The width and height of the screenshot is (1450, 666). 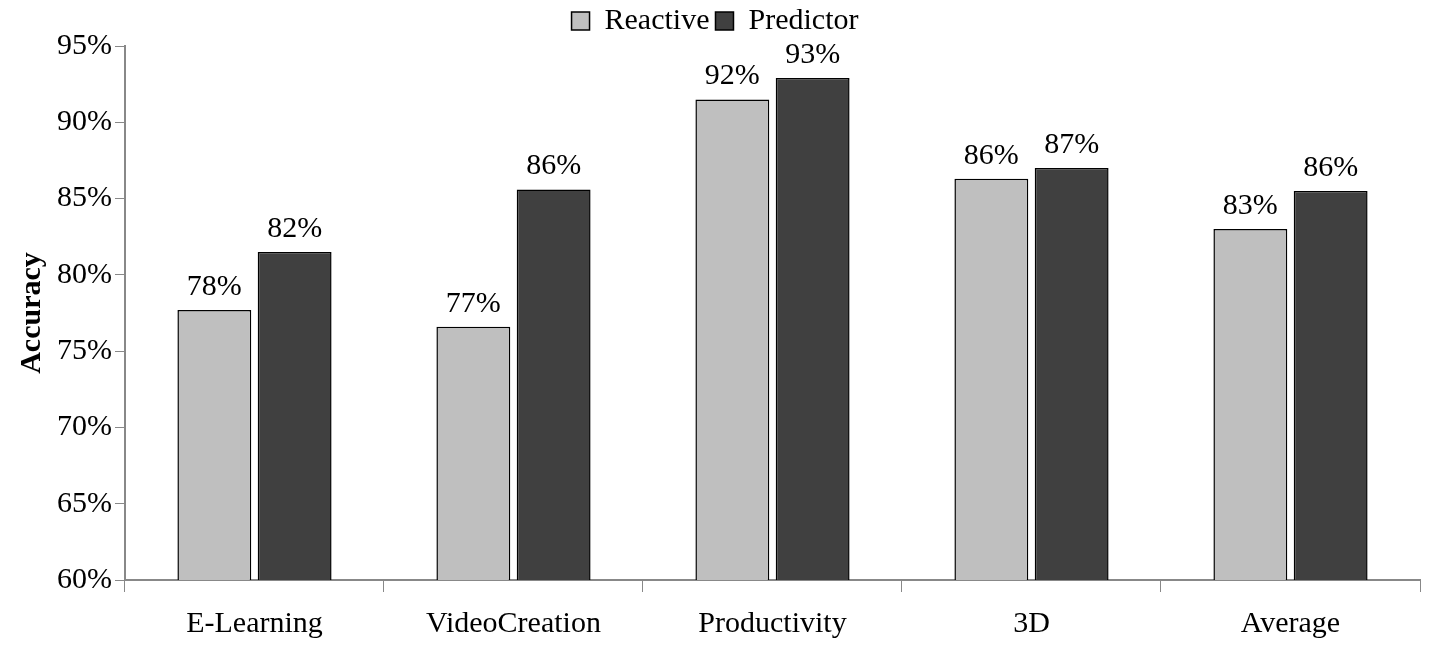 What do you see at coordinates (803, 18) in the screenshot?
I see `legend-label: Predictor` at bounding box center [803, 18].